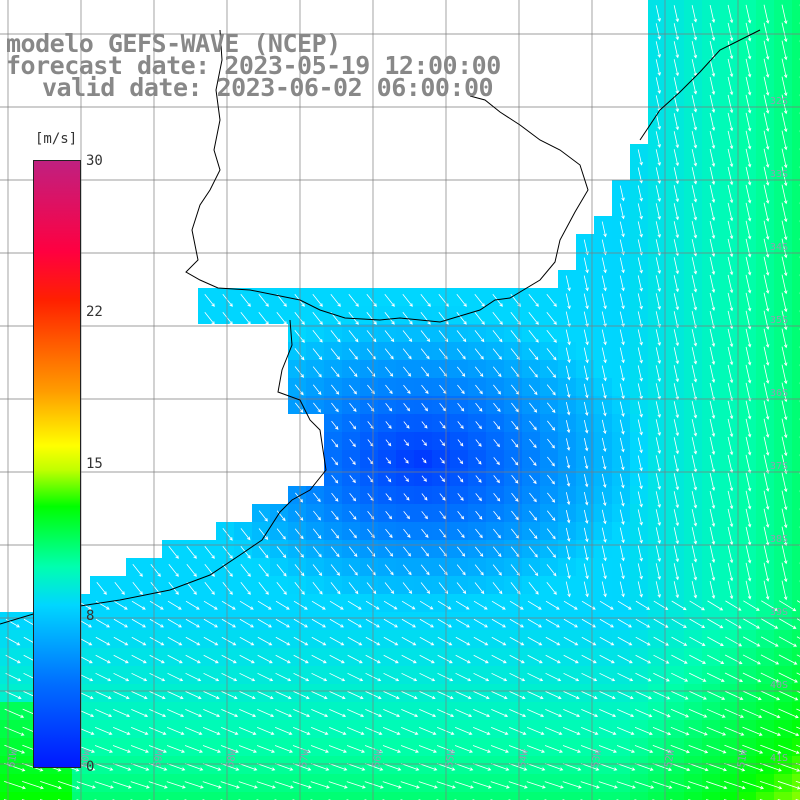 This screenshot has width=800, height=800. What do you see at coordinates (57, 464) in the screenshot?
I see `colorbar` at bounding box center [57, 464].